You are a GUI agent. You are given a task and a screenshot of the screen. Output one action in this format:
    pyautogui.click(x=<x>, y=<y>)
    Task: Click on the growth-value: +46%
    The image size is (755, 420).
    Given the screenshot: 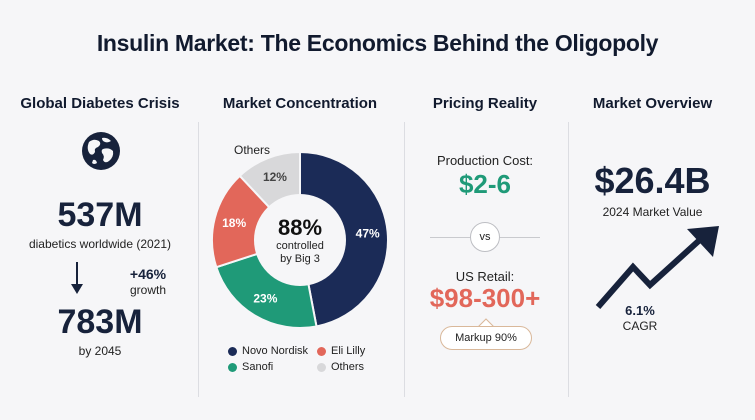 What is the action you would take?
    pyautogui.click(x=148, y=274)
    